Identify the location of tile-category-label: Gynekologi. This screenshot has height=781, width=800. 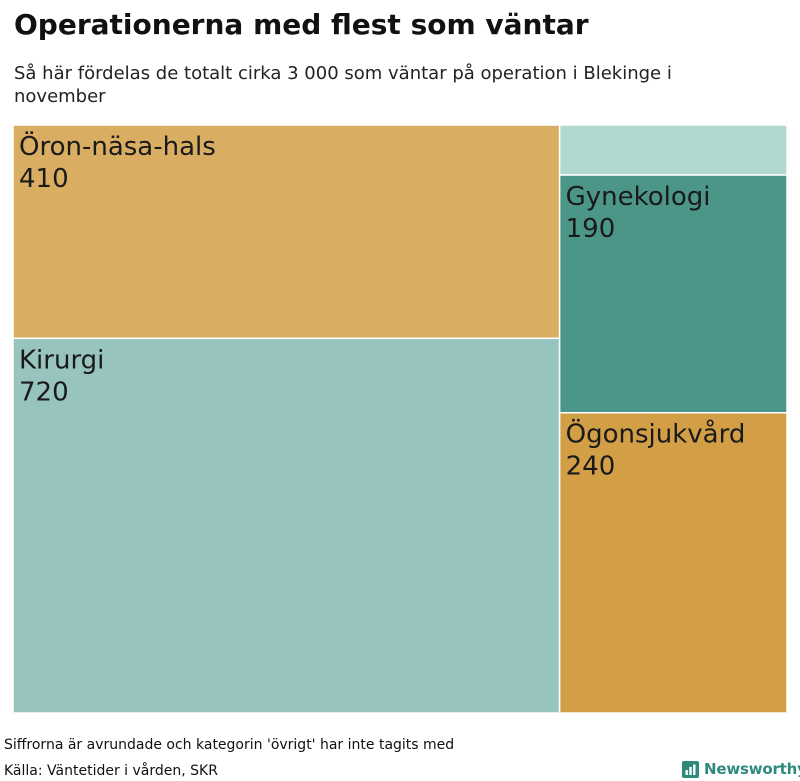
(638, 197).